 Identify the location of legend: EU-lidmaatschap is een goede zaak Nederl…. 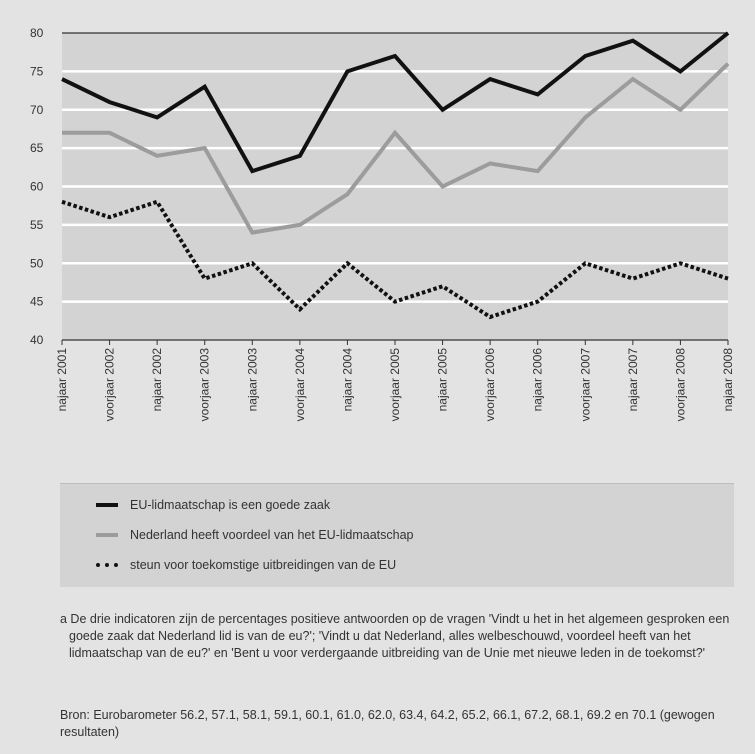
(397, 535).